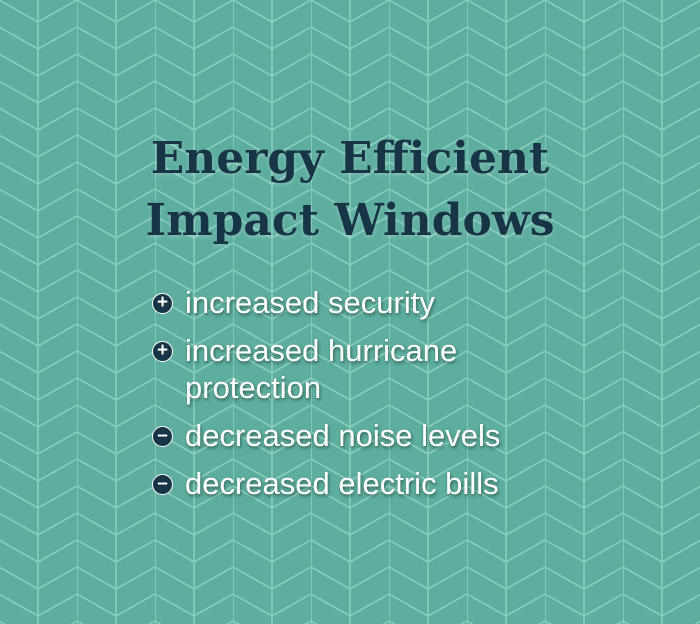 This screenshot has height=624, width=700. Describe the element at coordinates (343, 435) in the screenshot. I see `item-text: decreased noise levels` at that location.